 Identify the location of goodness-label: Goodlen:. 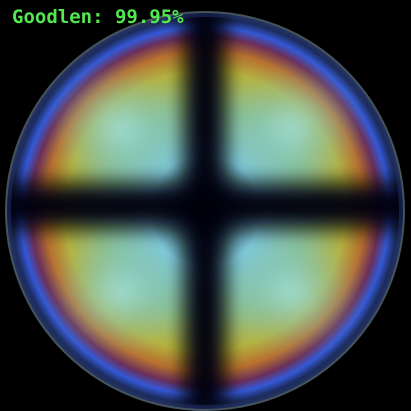
(58, 17).